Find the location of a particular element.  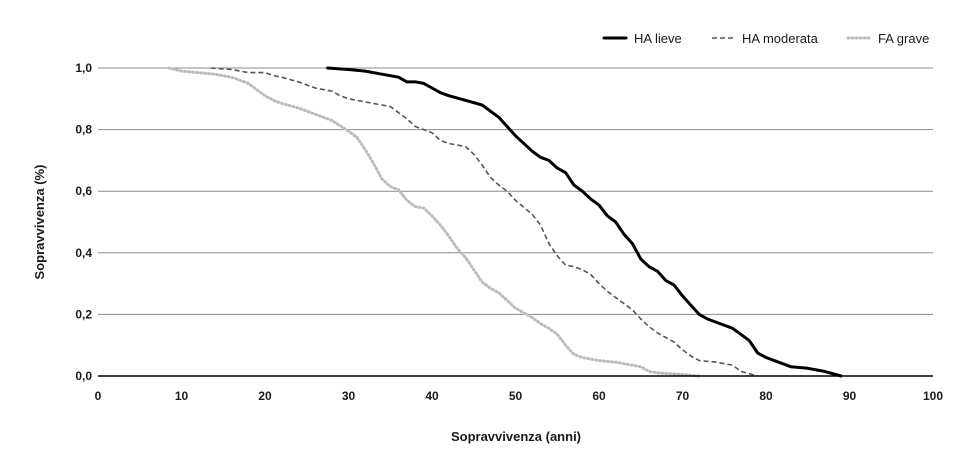

legend: HA lieve HA moderata FA grave is located at coordinates (765, 38).